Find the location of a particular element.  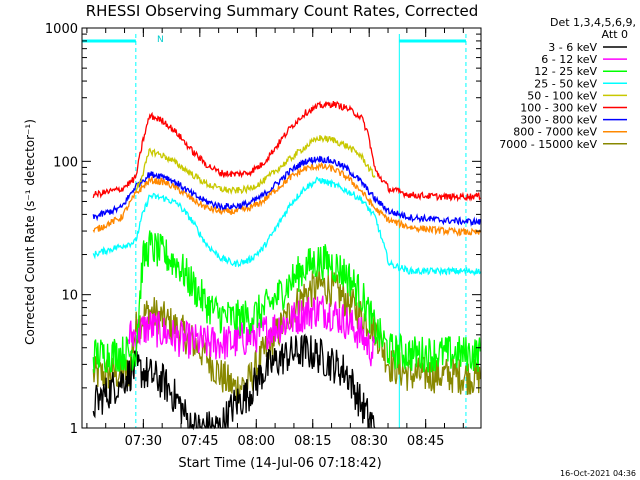

legend-label: 3 - 6 keV is located at coordinates (572, 47).